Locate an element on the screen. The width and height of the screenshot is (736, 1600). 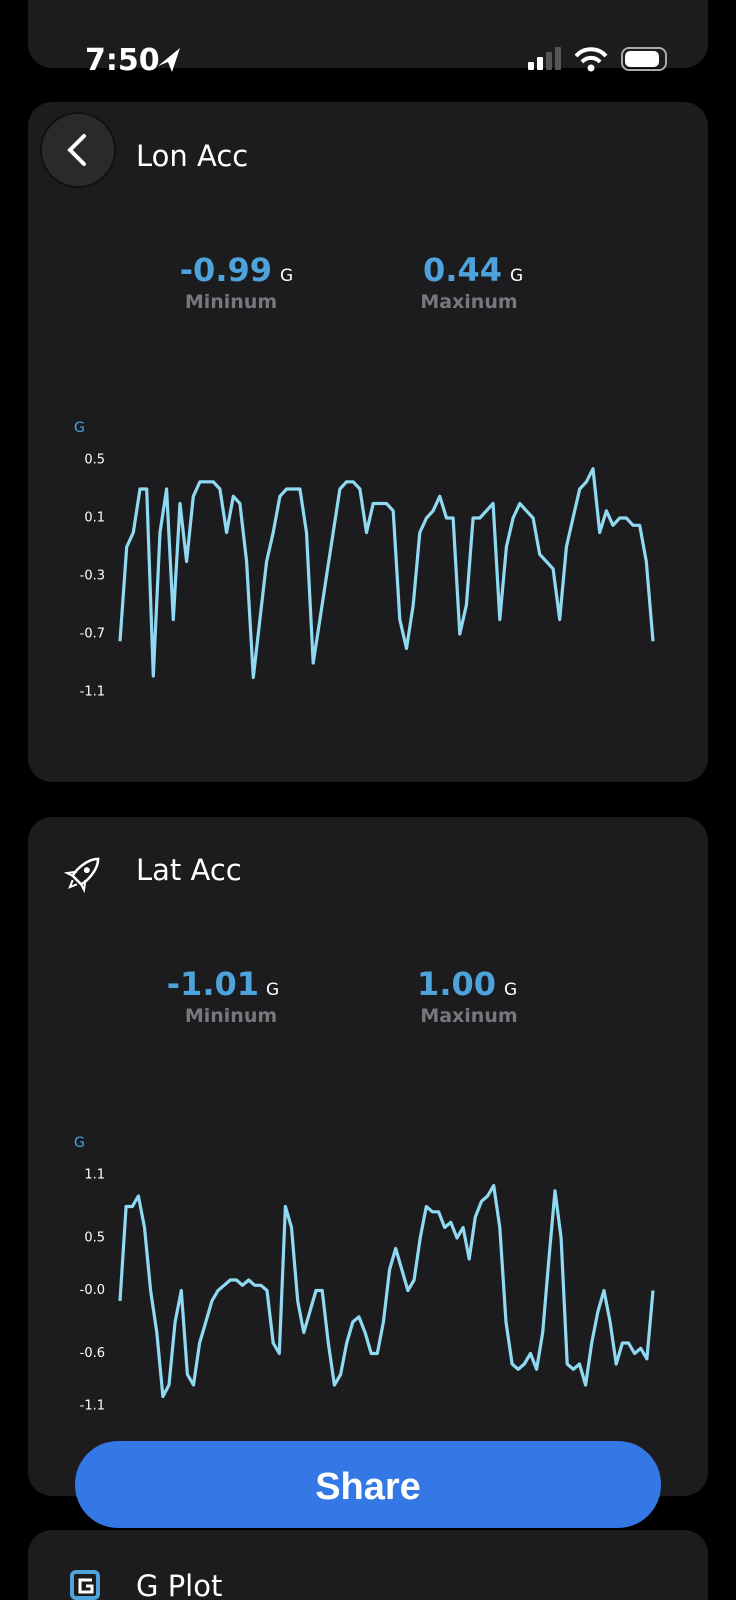
card-title: Lon Acc is located at coordinates (192, 156).